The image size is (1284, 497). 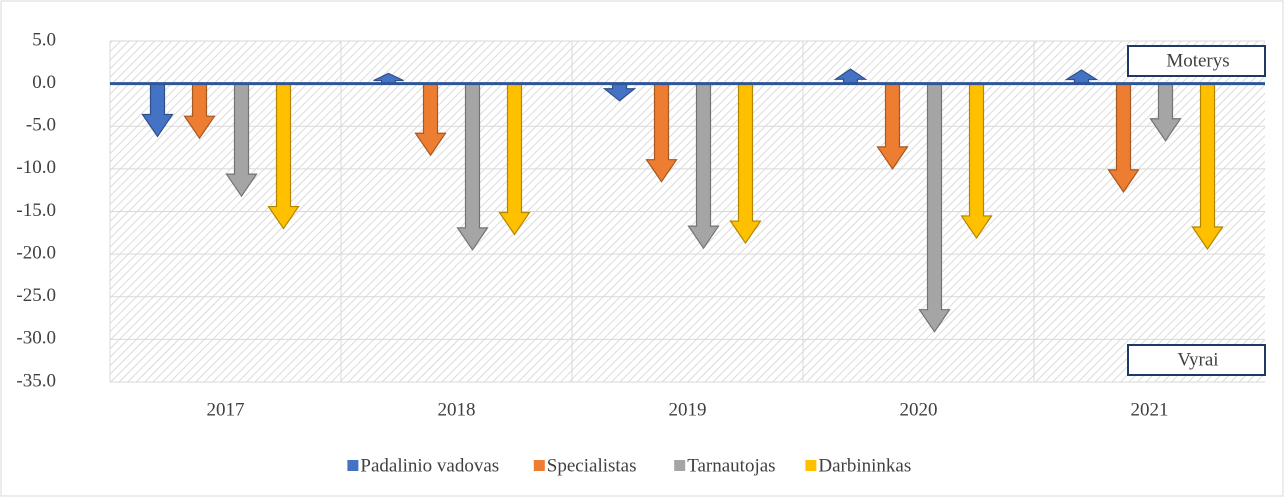 What do you see at coordinates (36, 210) in the screenshot?
I see `y-tick-label: -15.0` at bounding box center [36, 210].